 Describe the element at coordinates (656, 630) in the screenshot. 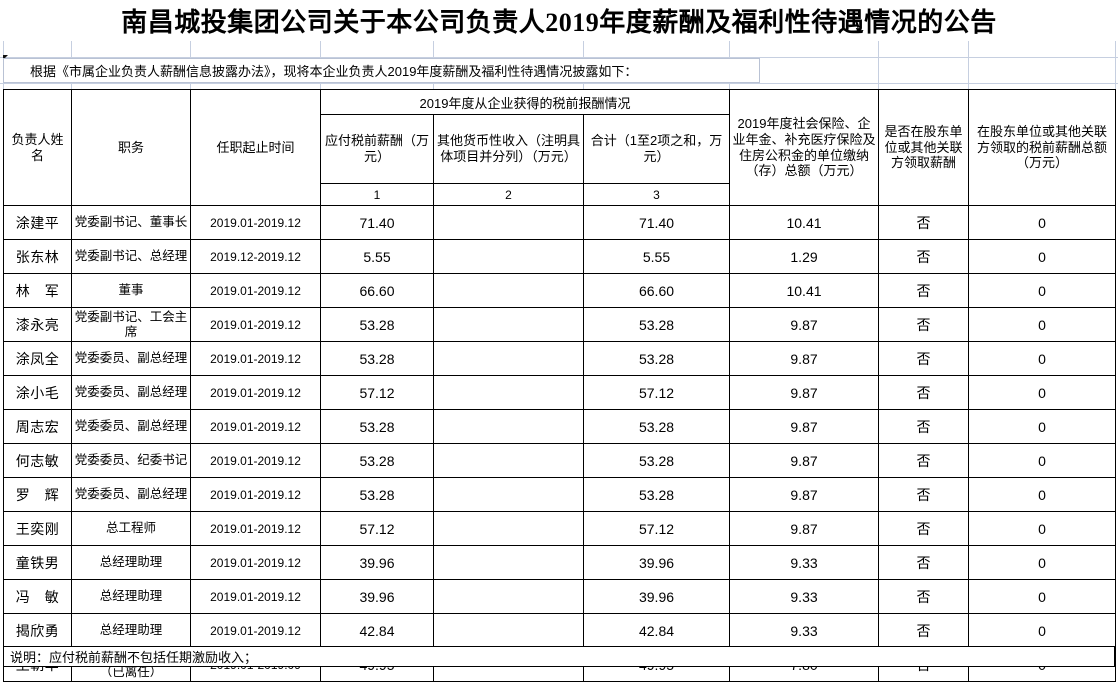

I see `cell-total: 42.84` at that location.